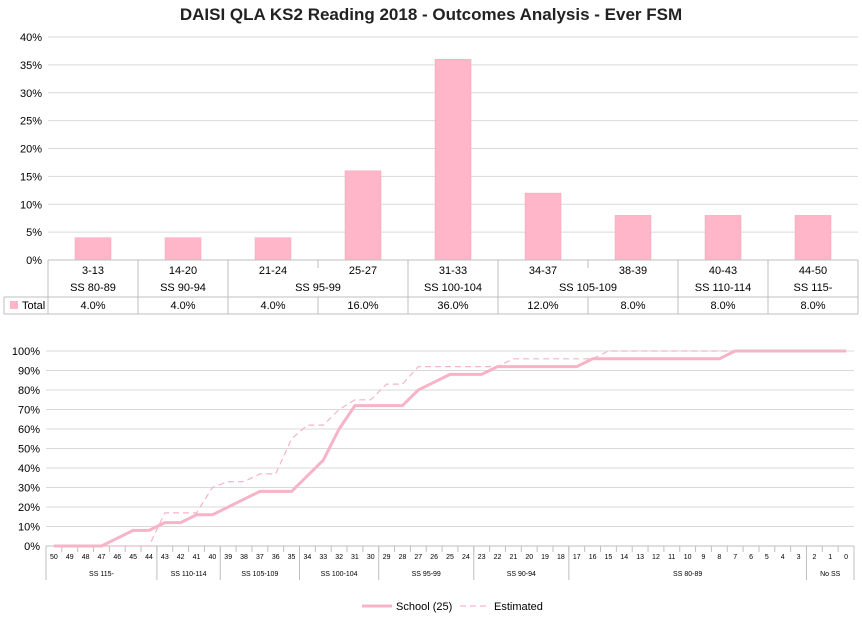  What do you see at coordinates (688, 557) in the screenshot?
I see `line-x-tick-label: 10` at bounding box center [688, 557].